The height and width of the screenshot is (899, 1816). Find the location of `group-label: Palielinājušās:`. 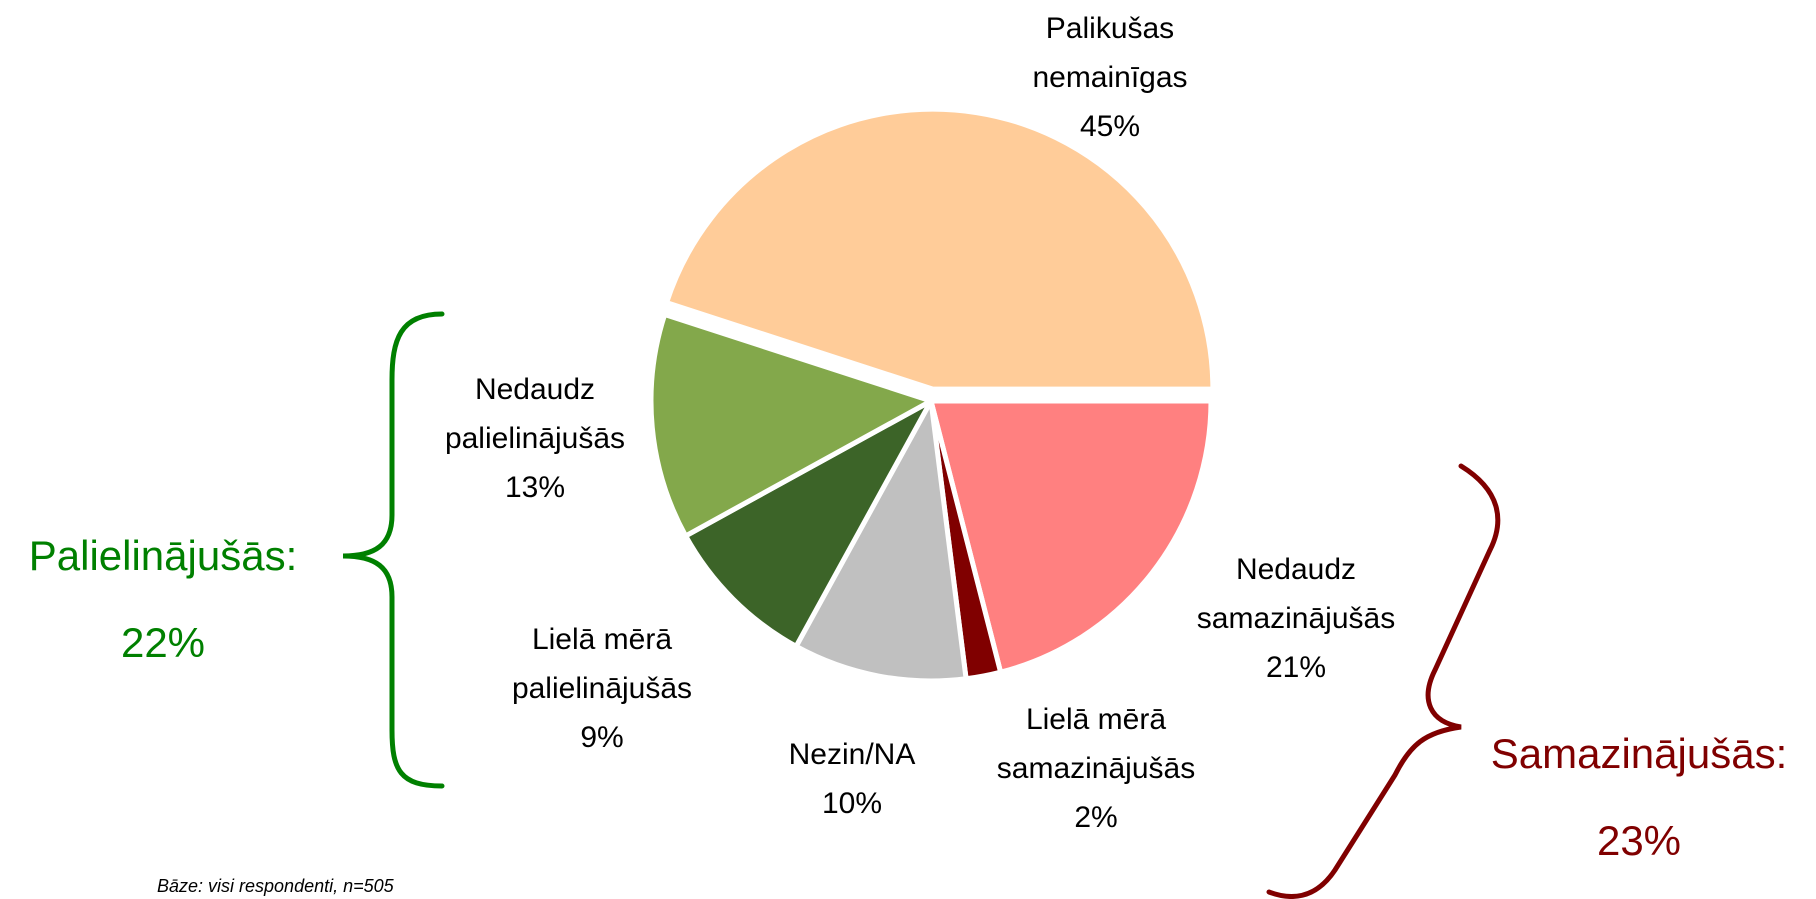

group-label: Palielinājušās: is located at coordinates (163, 555).